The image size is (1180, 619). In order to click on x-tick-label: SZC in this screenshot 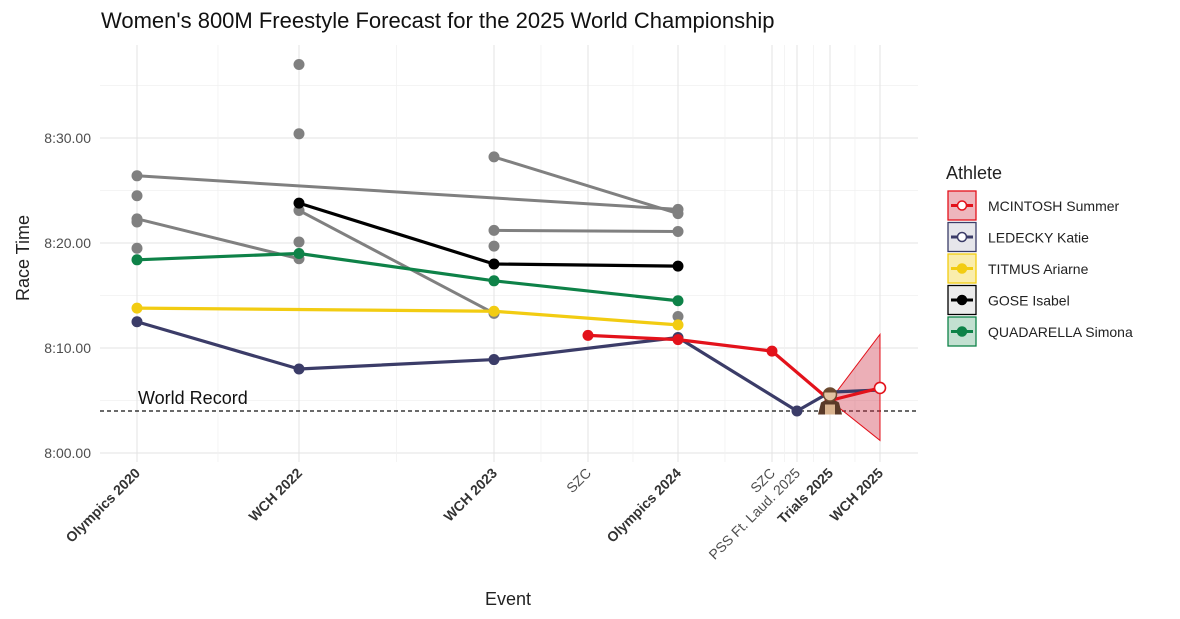, I will do `click(578, 480)`.